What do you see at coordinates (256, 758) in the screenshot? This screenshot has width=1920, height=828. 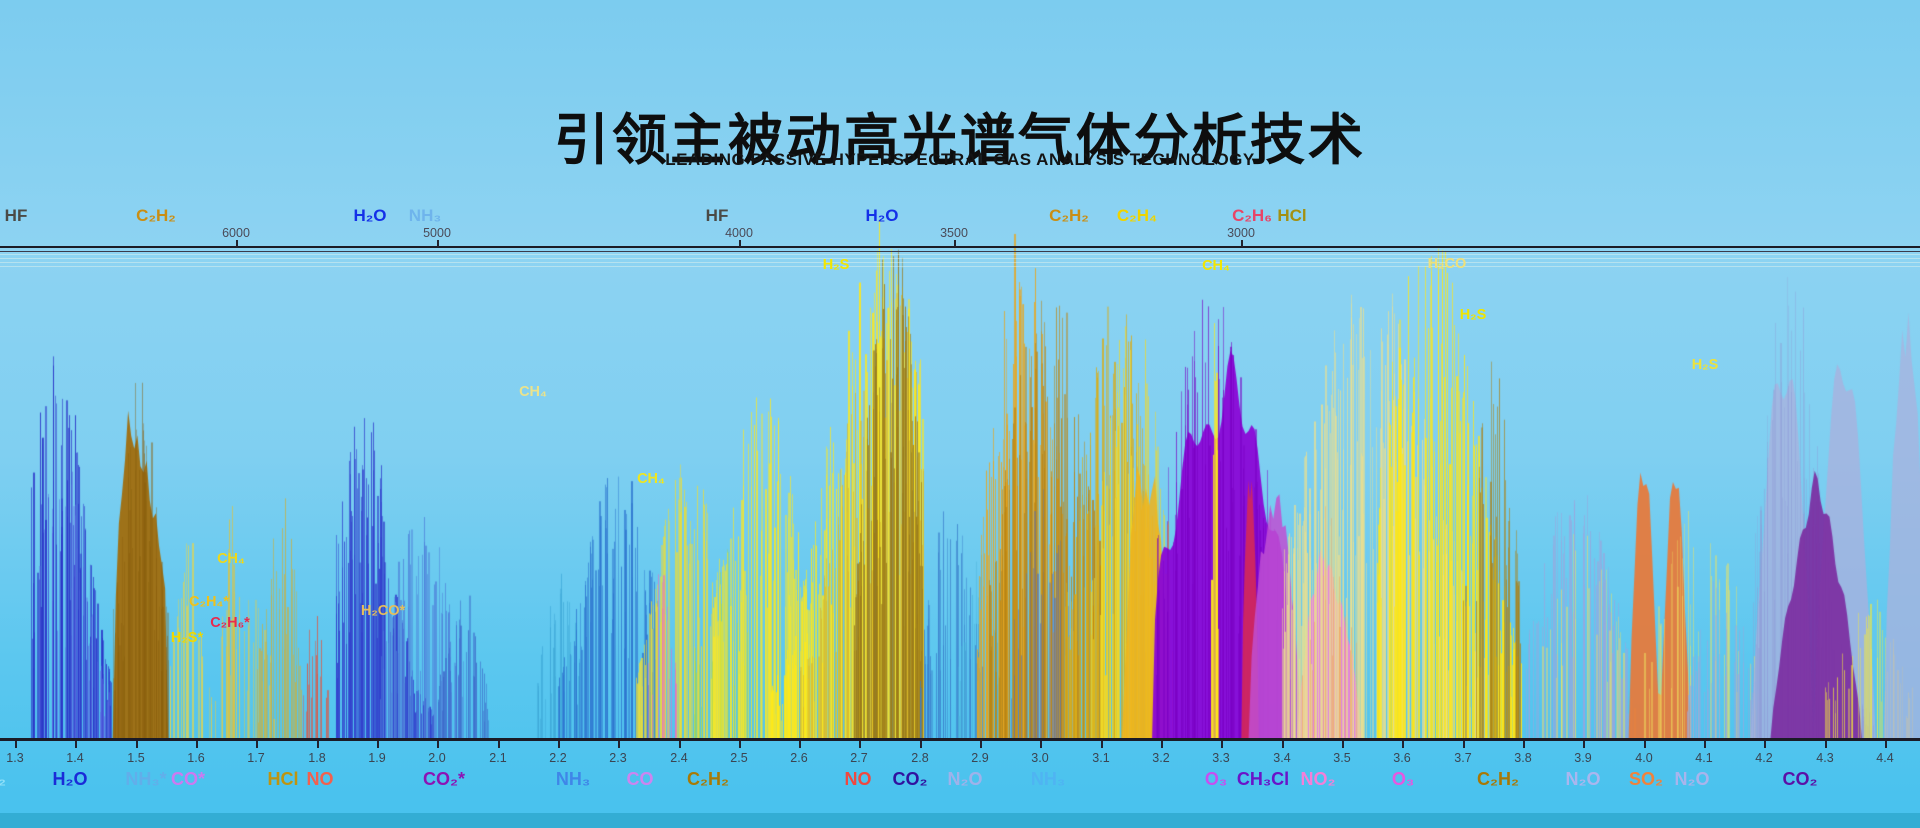 I see `wavelength-tick-label: 1.7` at bounding box center [256, 758].